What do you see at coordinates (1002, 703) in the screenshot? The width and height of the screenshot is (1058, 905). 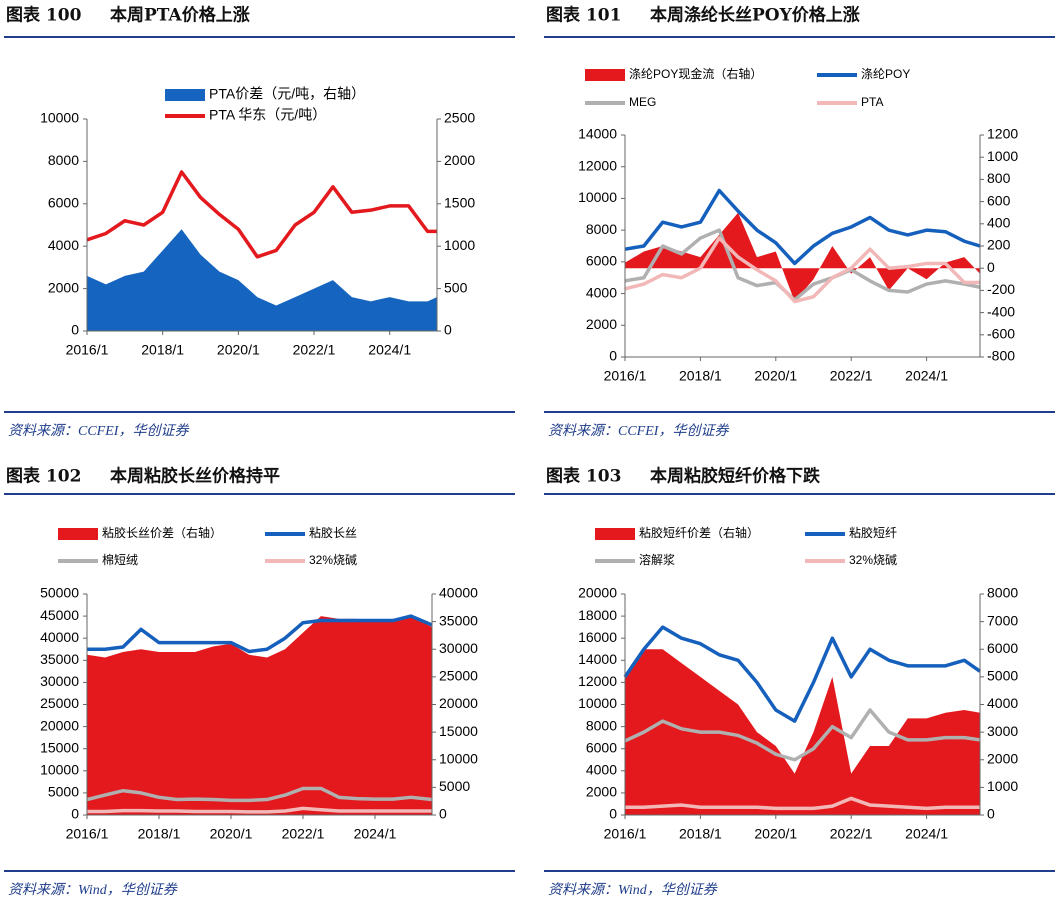 I see `y2-tick-label: 4000` at bounding box center [1002, 703].